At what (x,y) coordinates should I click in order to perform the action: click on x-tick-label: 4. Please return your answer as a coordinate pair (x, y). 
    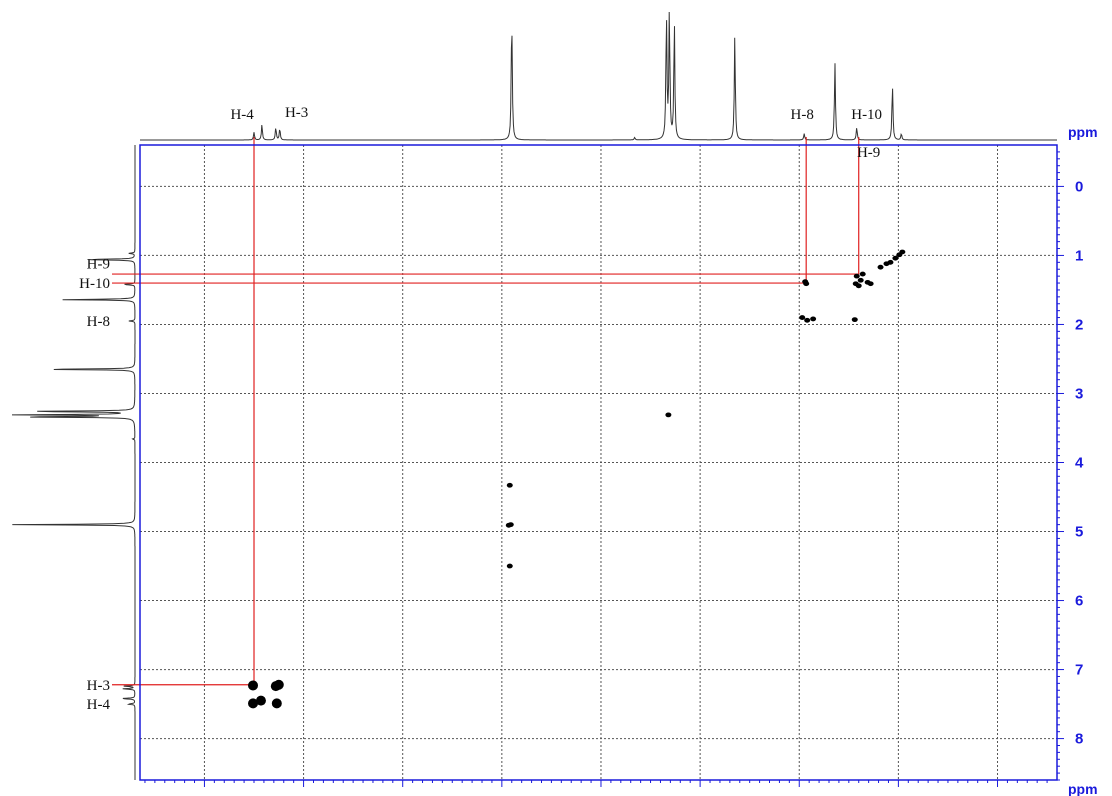
    Looking at the image, I should click on (601, 794).